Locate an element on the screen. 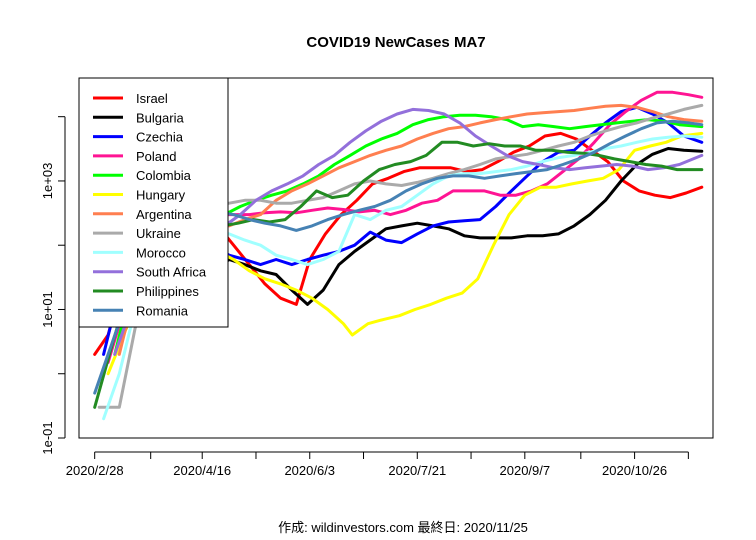 Image resolution: width=756 pixels, height=540 pixels. y-tick-label: 1e-01 is located at coordinates (47, 437).